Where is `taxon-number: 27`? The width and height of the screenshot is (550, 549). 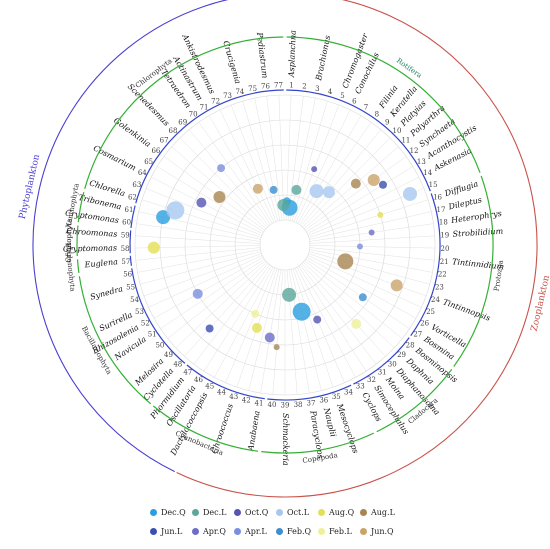
taxon-number: 27 is located at coordinates (417, 335).